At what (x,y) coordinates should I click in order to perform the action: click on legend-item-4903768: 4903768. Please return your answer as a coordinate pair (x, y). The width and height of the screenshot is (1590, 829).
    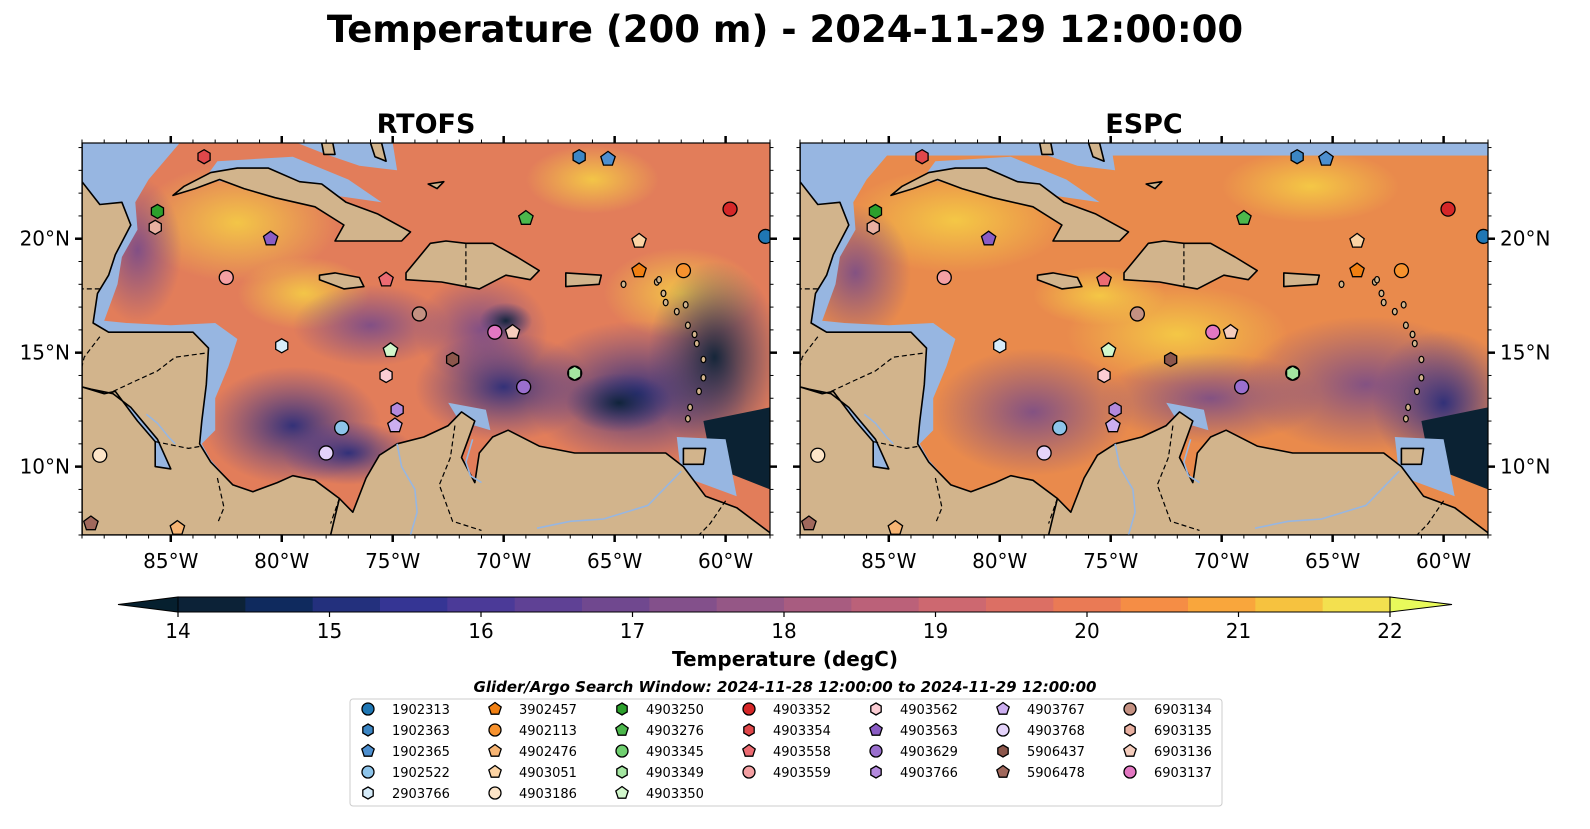
    Looking at the image, I should click on (1040, 731).